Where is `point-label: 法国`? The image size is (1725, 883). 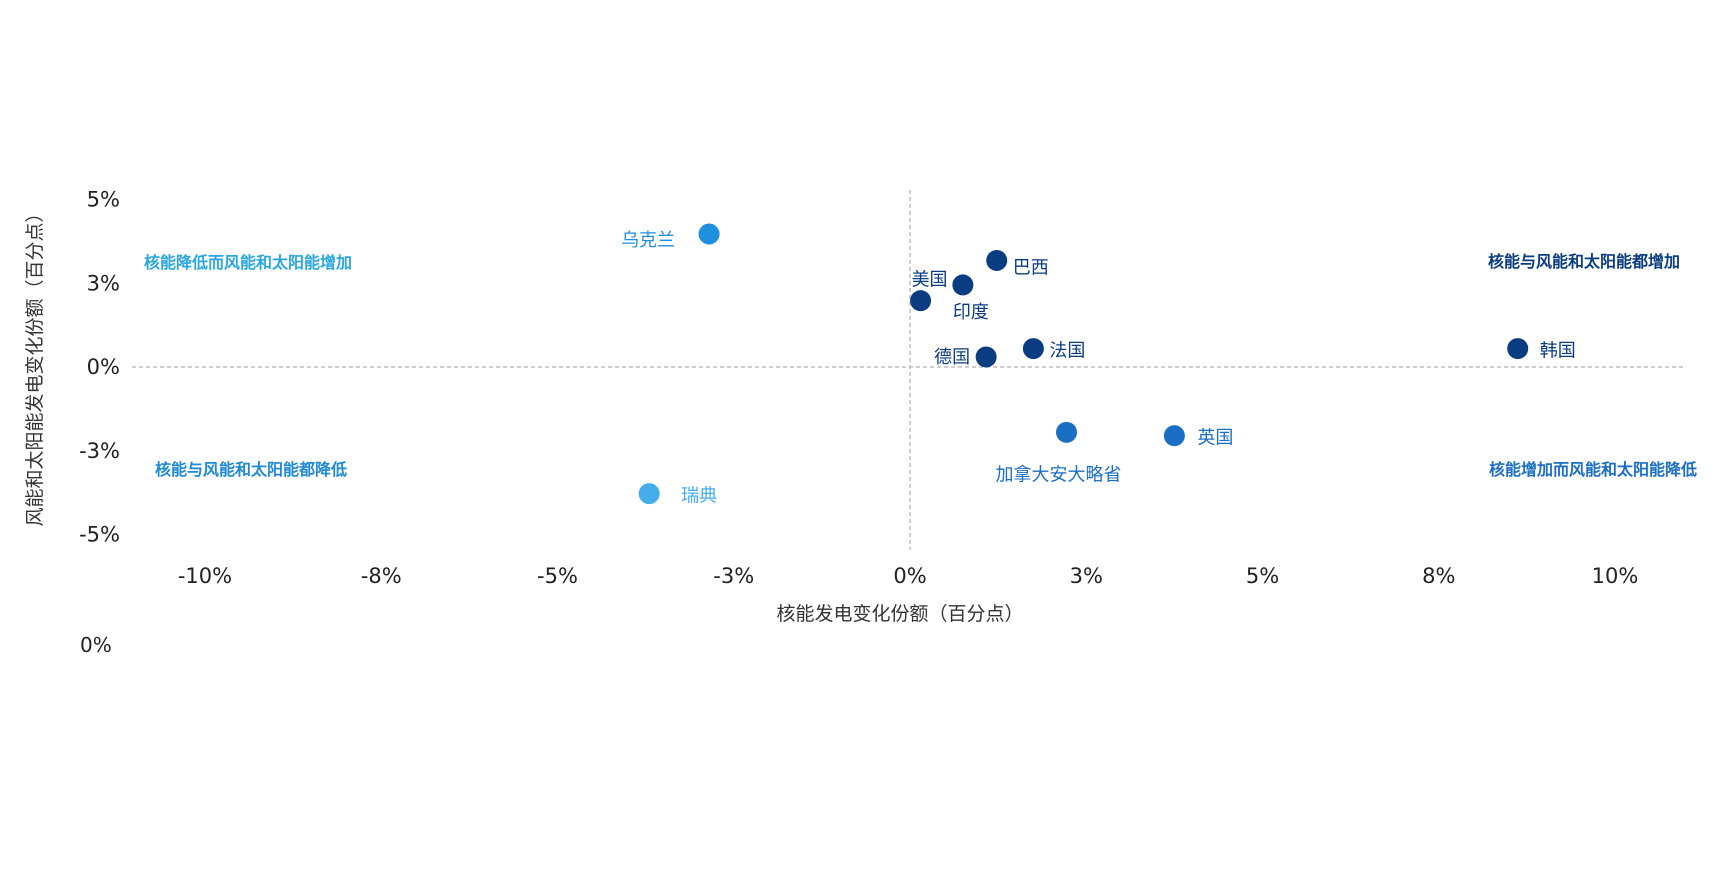
point-label: 法国 is located at coordinates (1067, 351).